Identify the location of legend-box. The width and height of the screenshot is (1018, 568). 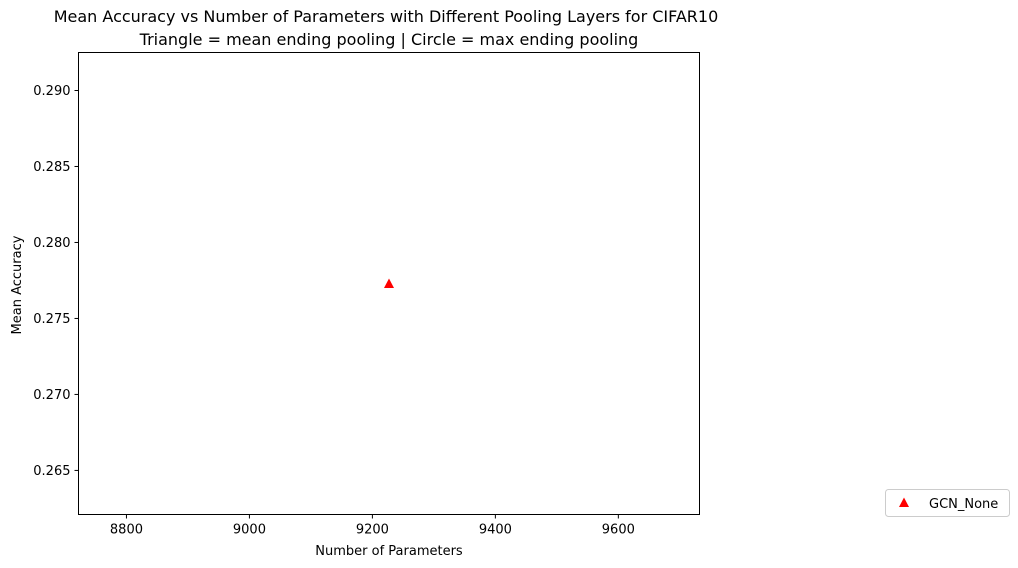
(947, 503).